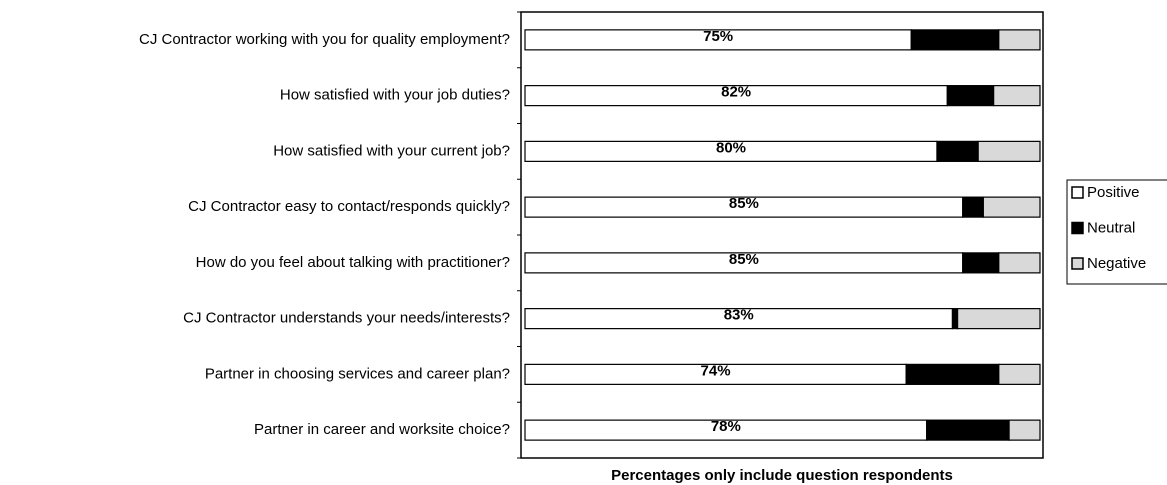 The width and height of the screenshot is (1167, 485). I want to click on value-label: 80%, so click(731, 147).